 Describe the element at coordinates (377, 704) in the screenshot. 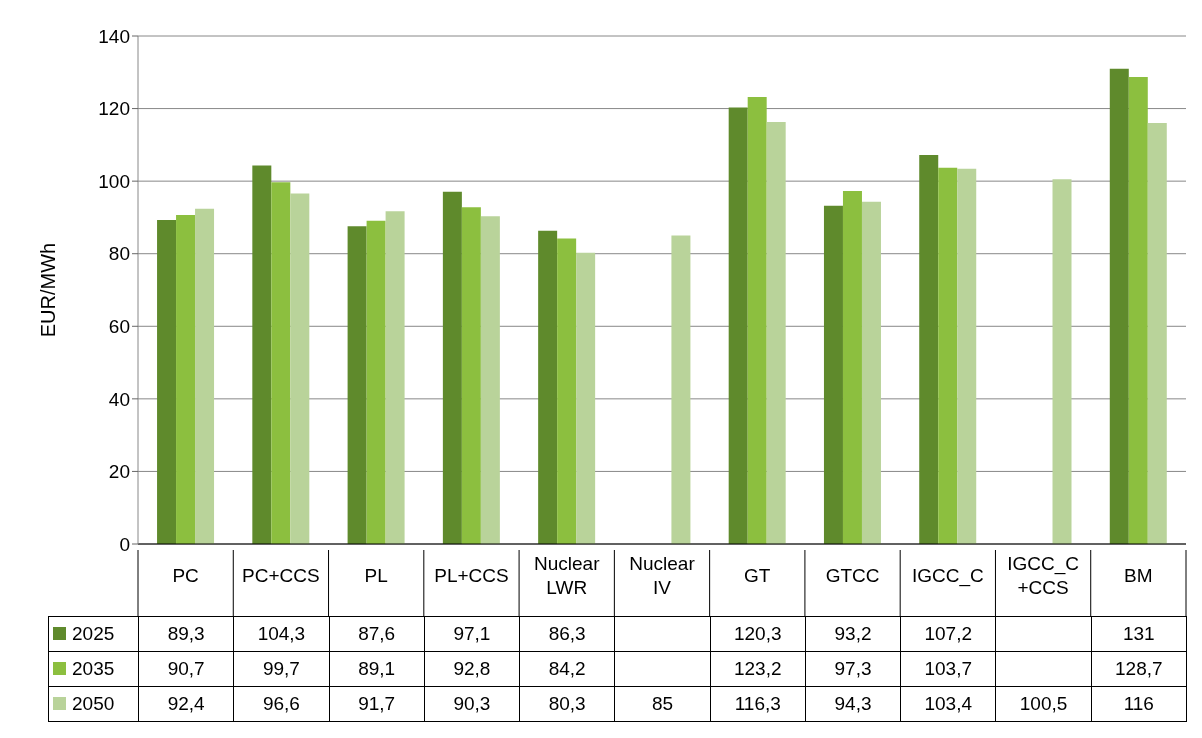

I see `data-label: 91,7` at that location.